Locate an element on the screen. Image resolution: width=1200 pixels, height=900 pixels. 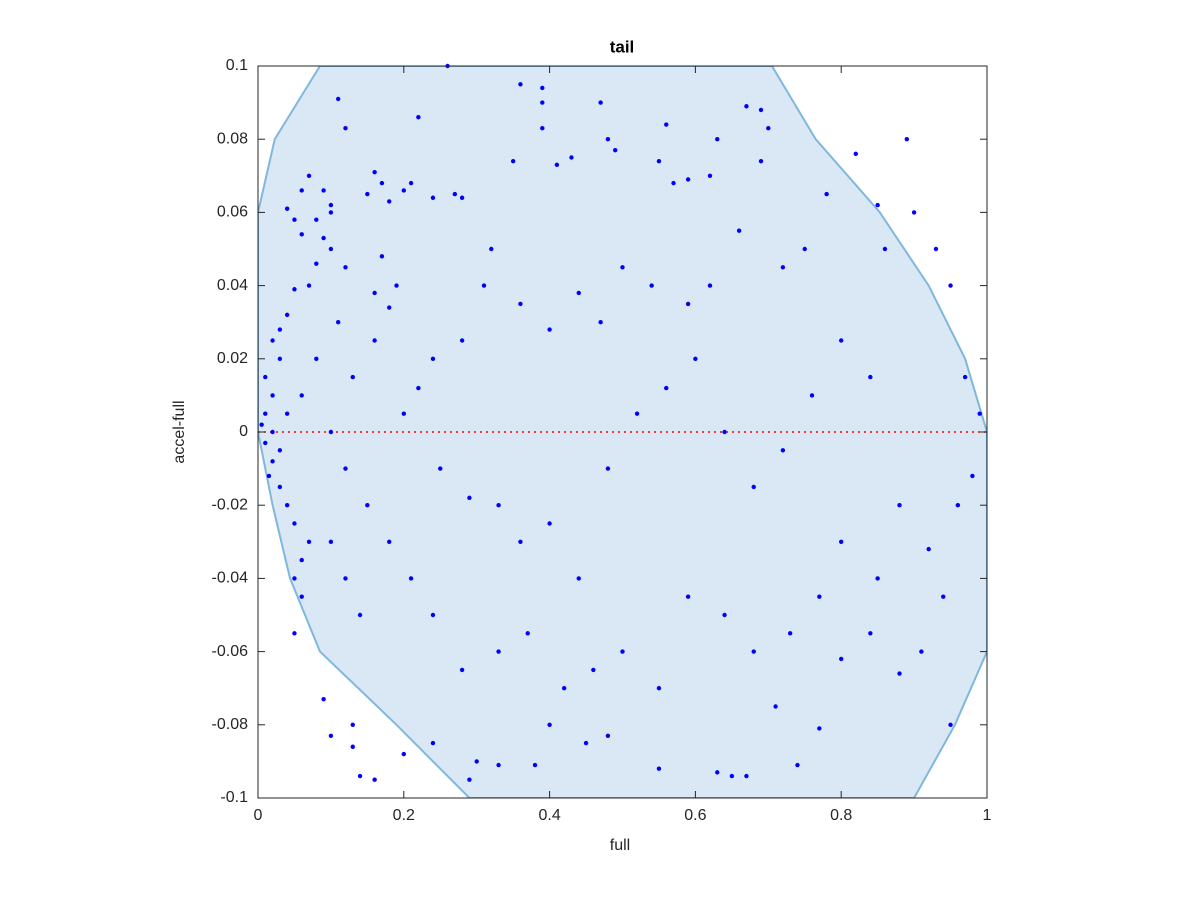
x-tick-label: 0.2 is located at coordinates (404, 815).